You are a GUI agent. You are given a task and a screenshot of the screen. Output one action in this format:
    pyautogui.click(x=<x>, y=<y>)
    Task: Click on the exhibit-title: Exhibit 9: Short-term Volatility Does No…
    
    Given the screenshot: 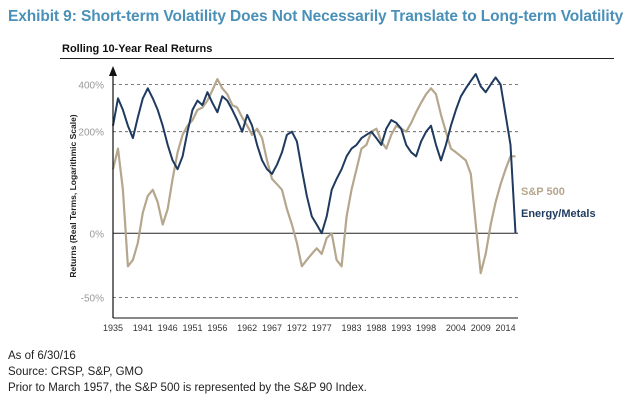 What is the action you would take?
    pyautogui.click(x=316, y=16)
    